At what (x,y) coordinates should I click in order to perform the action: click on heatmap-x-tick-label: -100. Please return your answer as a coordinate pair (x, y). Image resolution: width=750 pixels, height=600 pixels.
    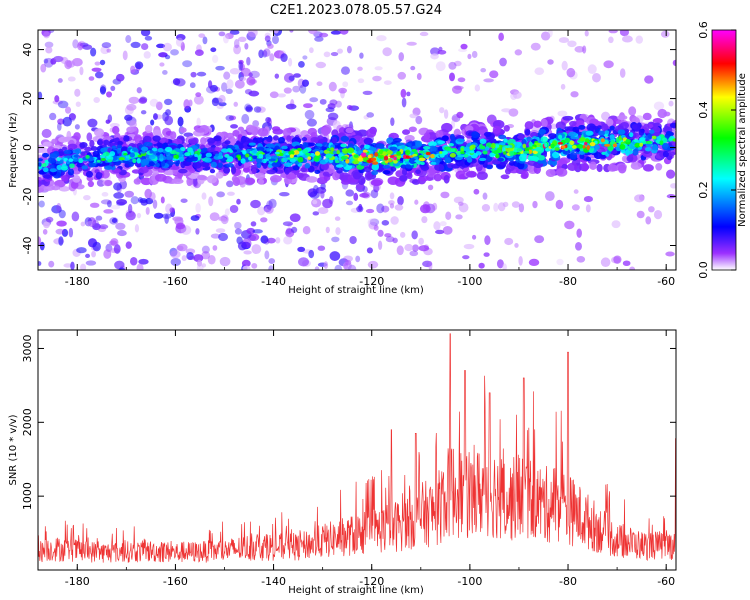
    Looking at the image, I should click on (469, 281).